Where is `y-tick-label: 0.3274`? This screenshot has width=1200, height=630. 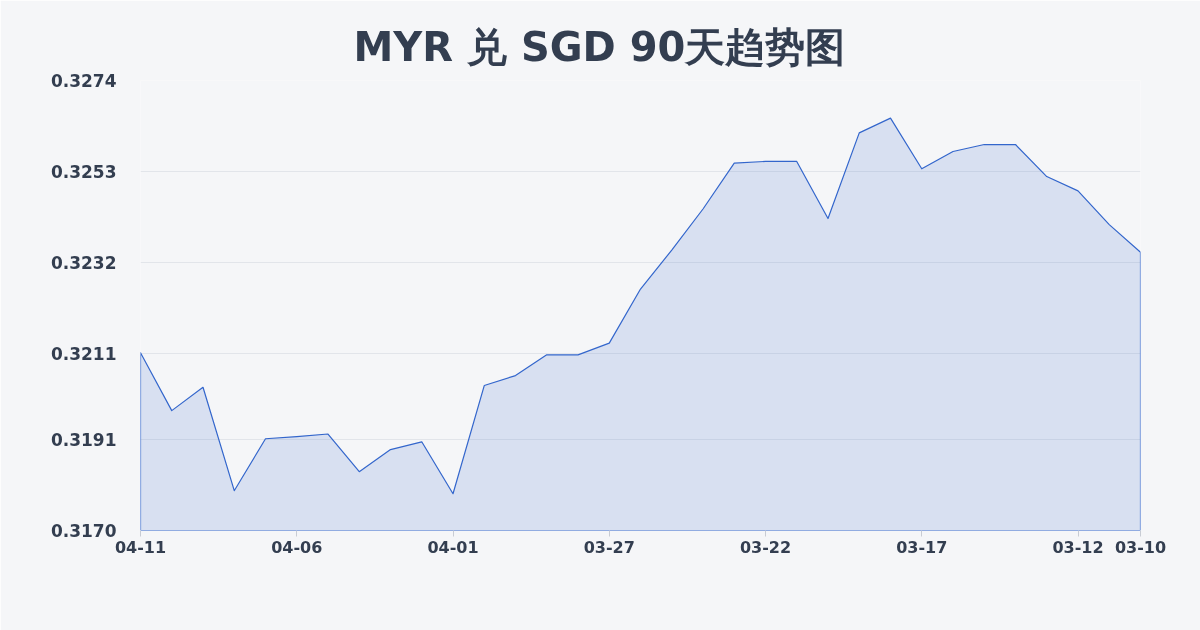 y-tick-label: 0.3274 is located at coordinates (83, 81).